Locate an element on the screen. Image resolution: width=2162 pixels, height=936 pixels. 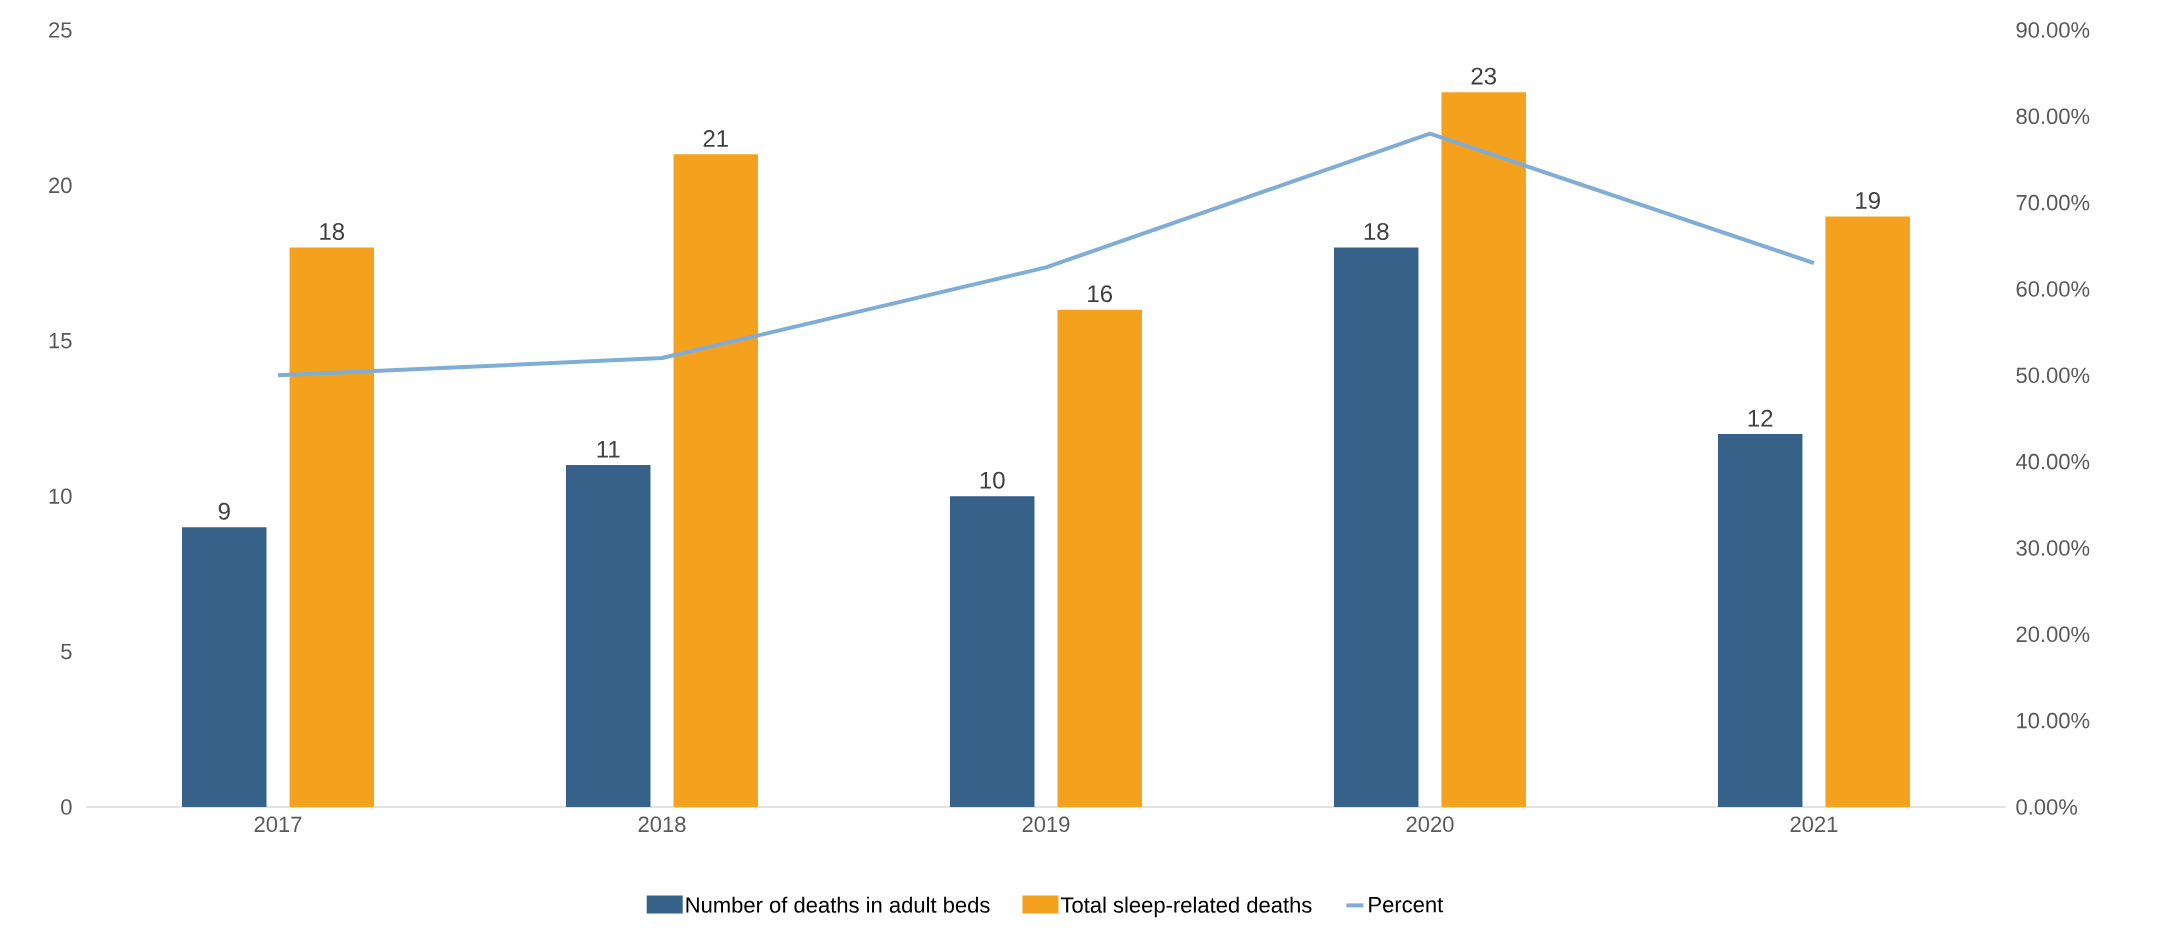
y-tick-label: 10 is located at coordinates (60, 496).